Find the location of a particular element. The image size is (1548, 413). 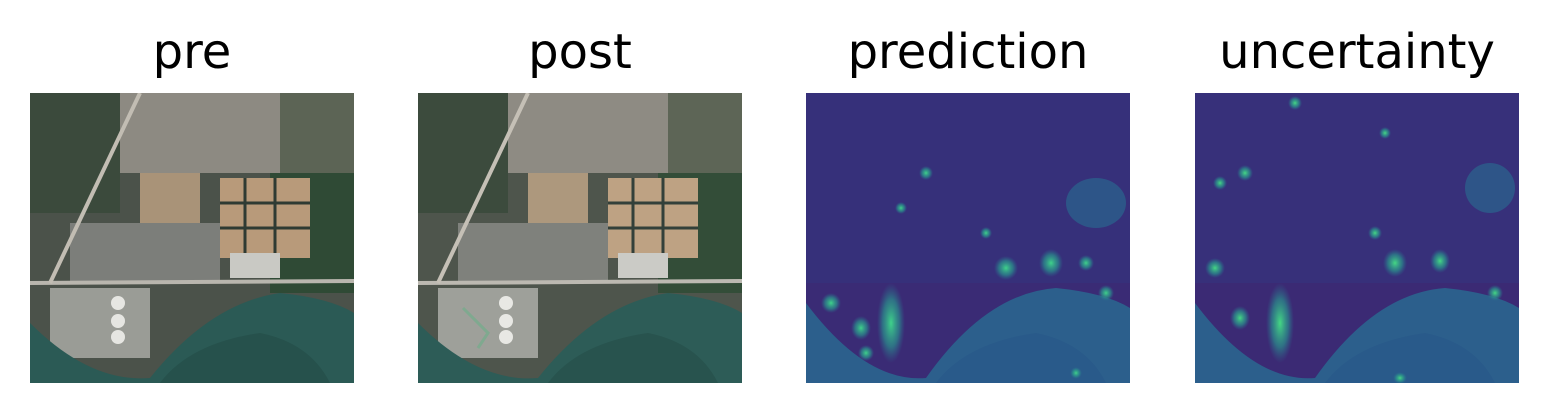

pre-image is located at coordinates (192, 238).